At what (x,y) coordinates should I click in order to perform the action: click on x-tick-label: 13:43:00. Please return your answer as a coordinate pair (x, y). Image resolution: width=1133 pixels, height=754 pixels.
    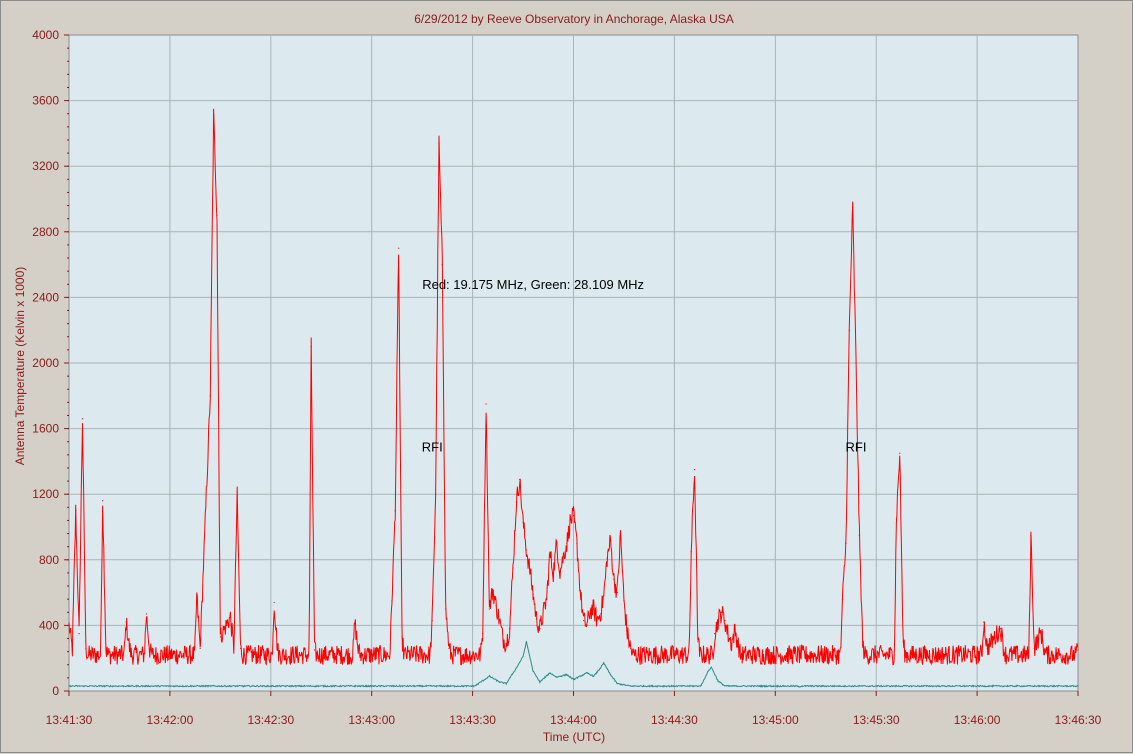
    Looking at the image, I should click on (371, 720).